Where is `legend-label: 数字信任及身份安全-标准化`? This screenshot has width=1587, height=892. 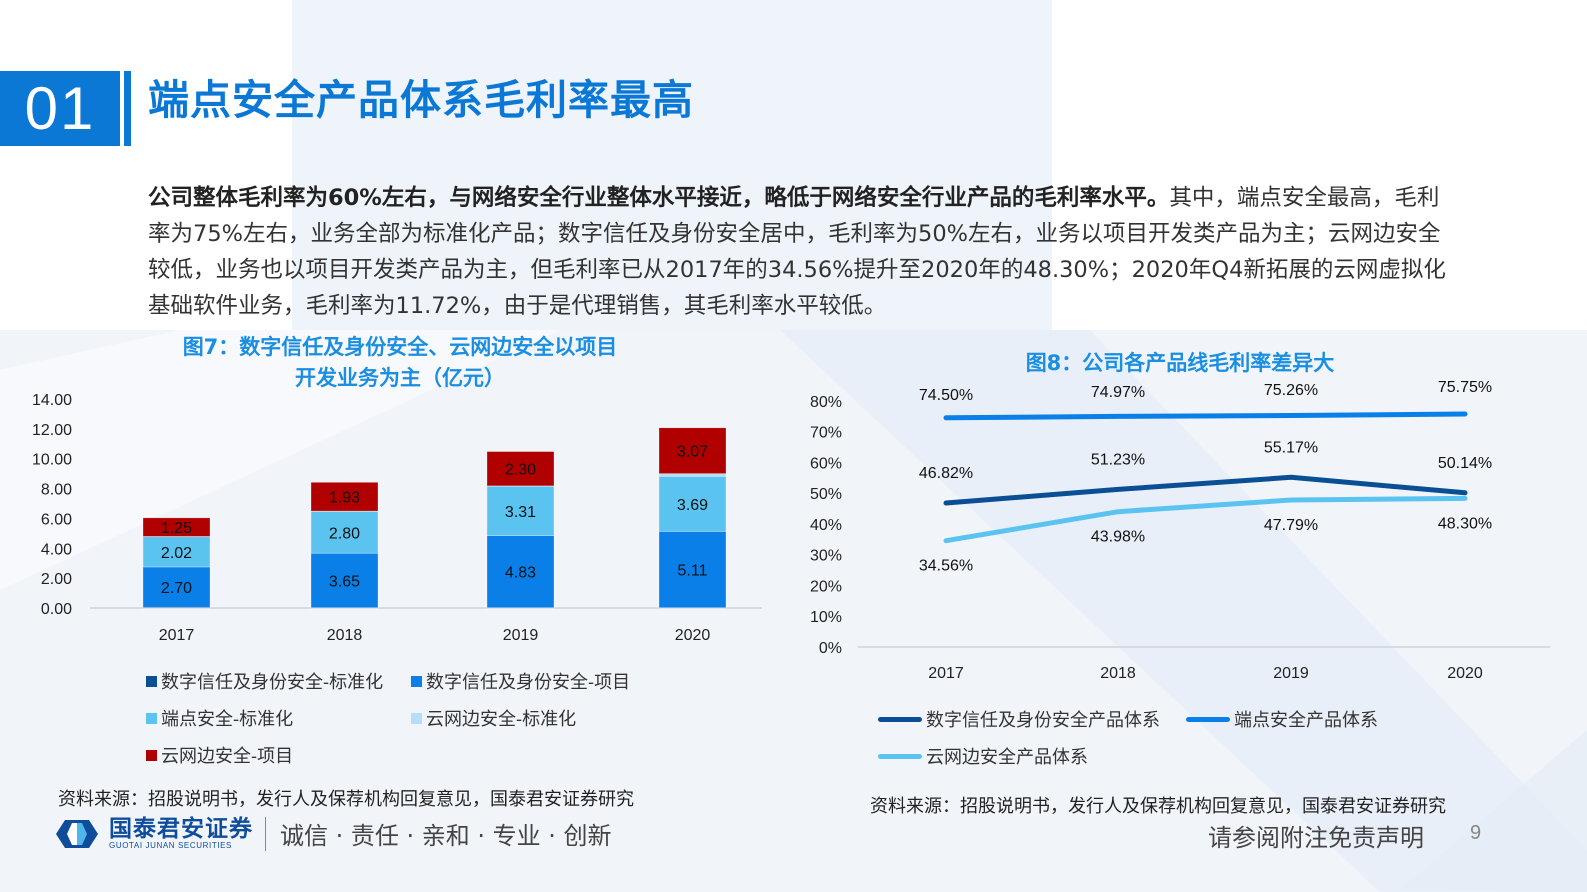 legend-label: 数字信任及身份安全-标准化 is located at coordinates (272, 682).